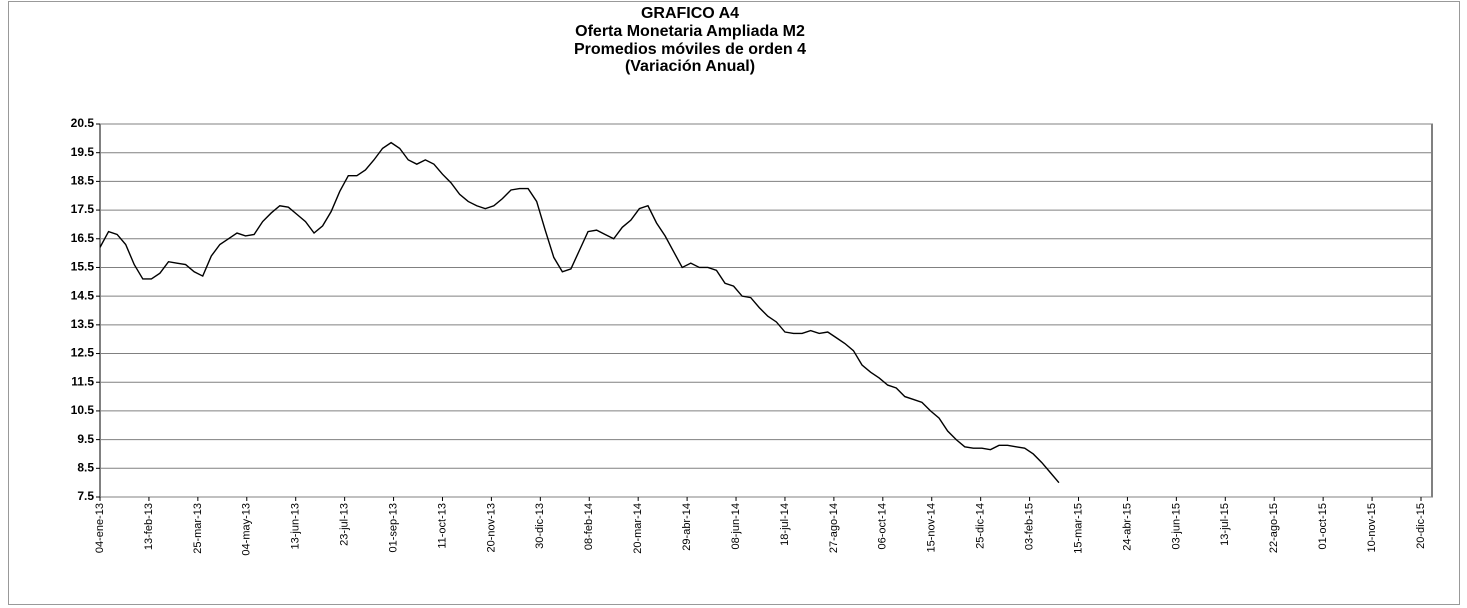  What do you see at coordinates (345, 524) in the screenshot?
I see `x-tick-label: 23-jul-13` at bounding box center [345, 524].